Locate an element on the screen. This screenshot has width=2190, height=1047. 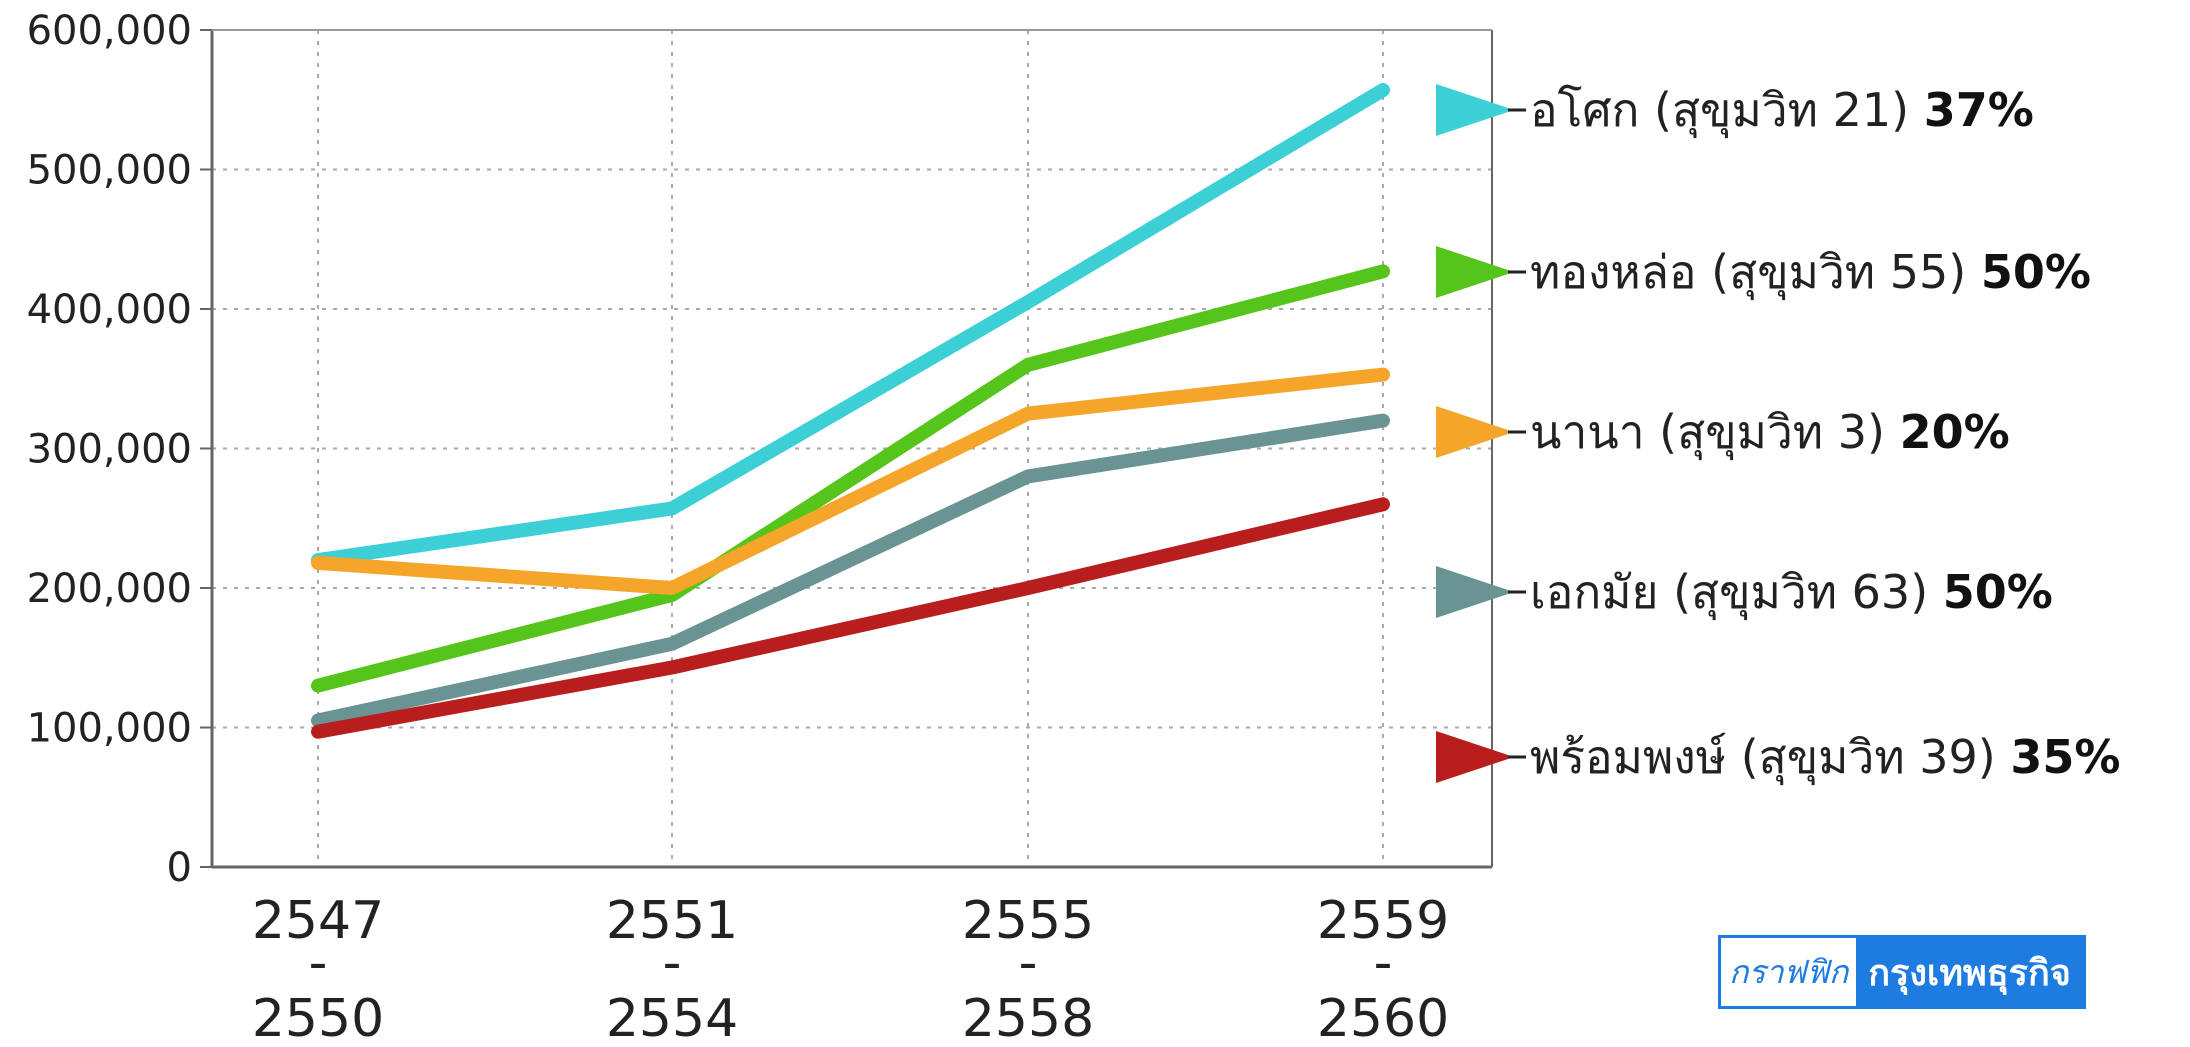
x-tick-label: 2558 is located at coordinates (1028, 1018).